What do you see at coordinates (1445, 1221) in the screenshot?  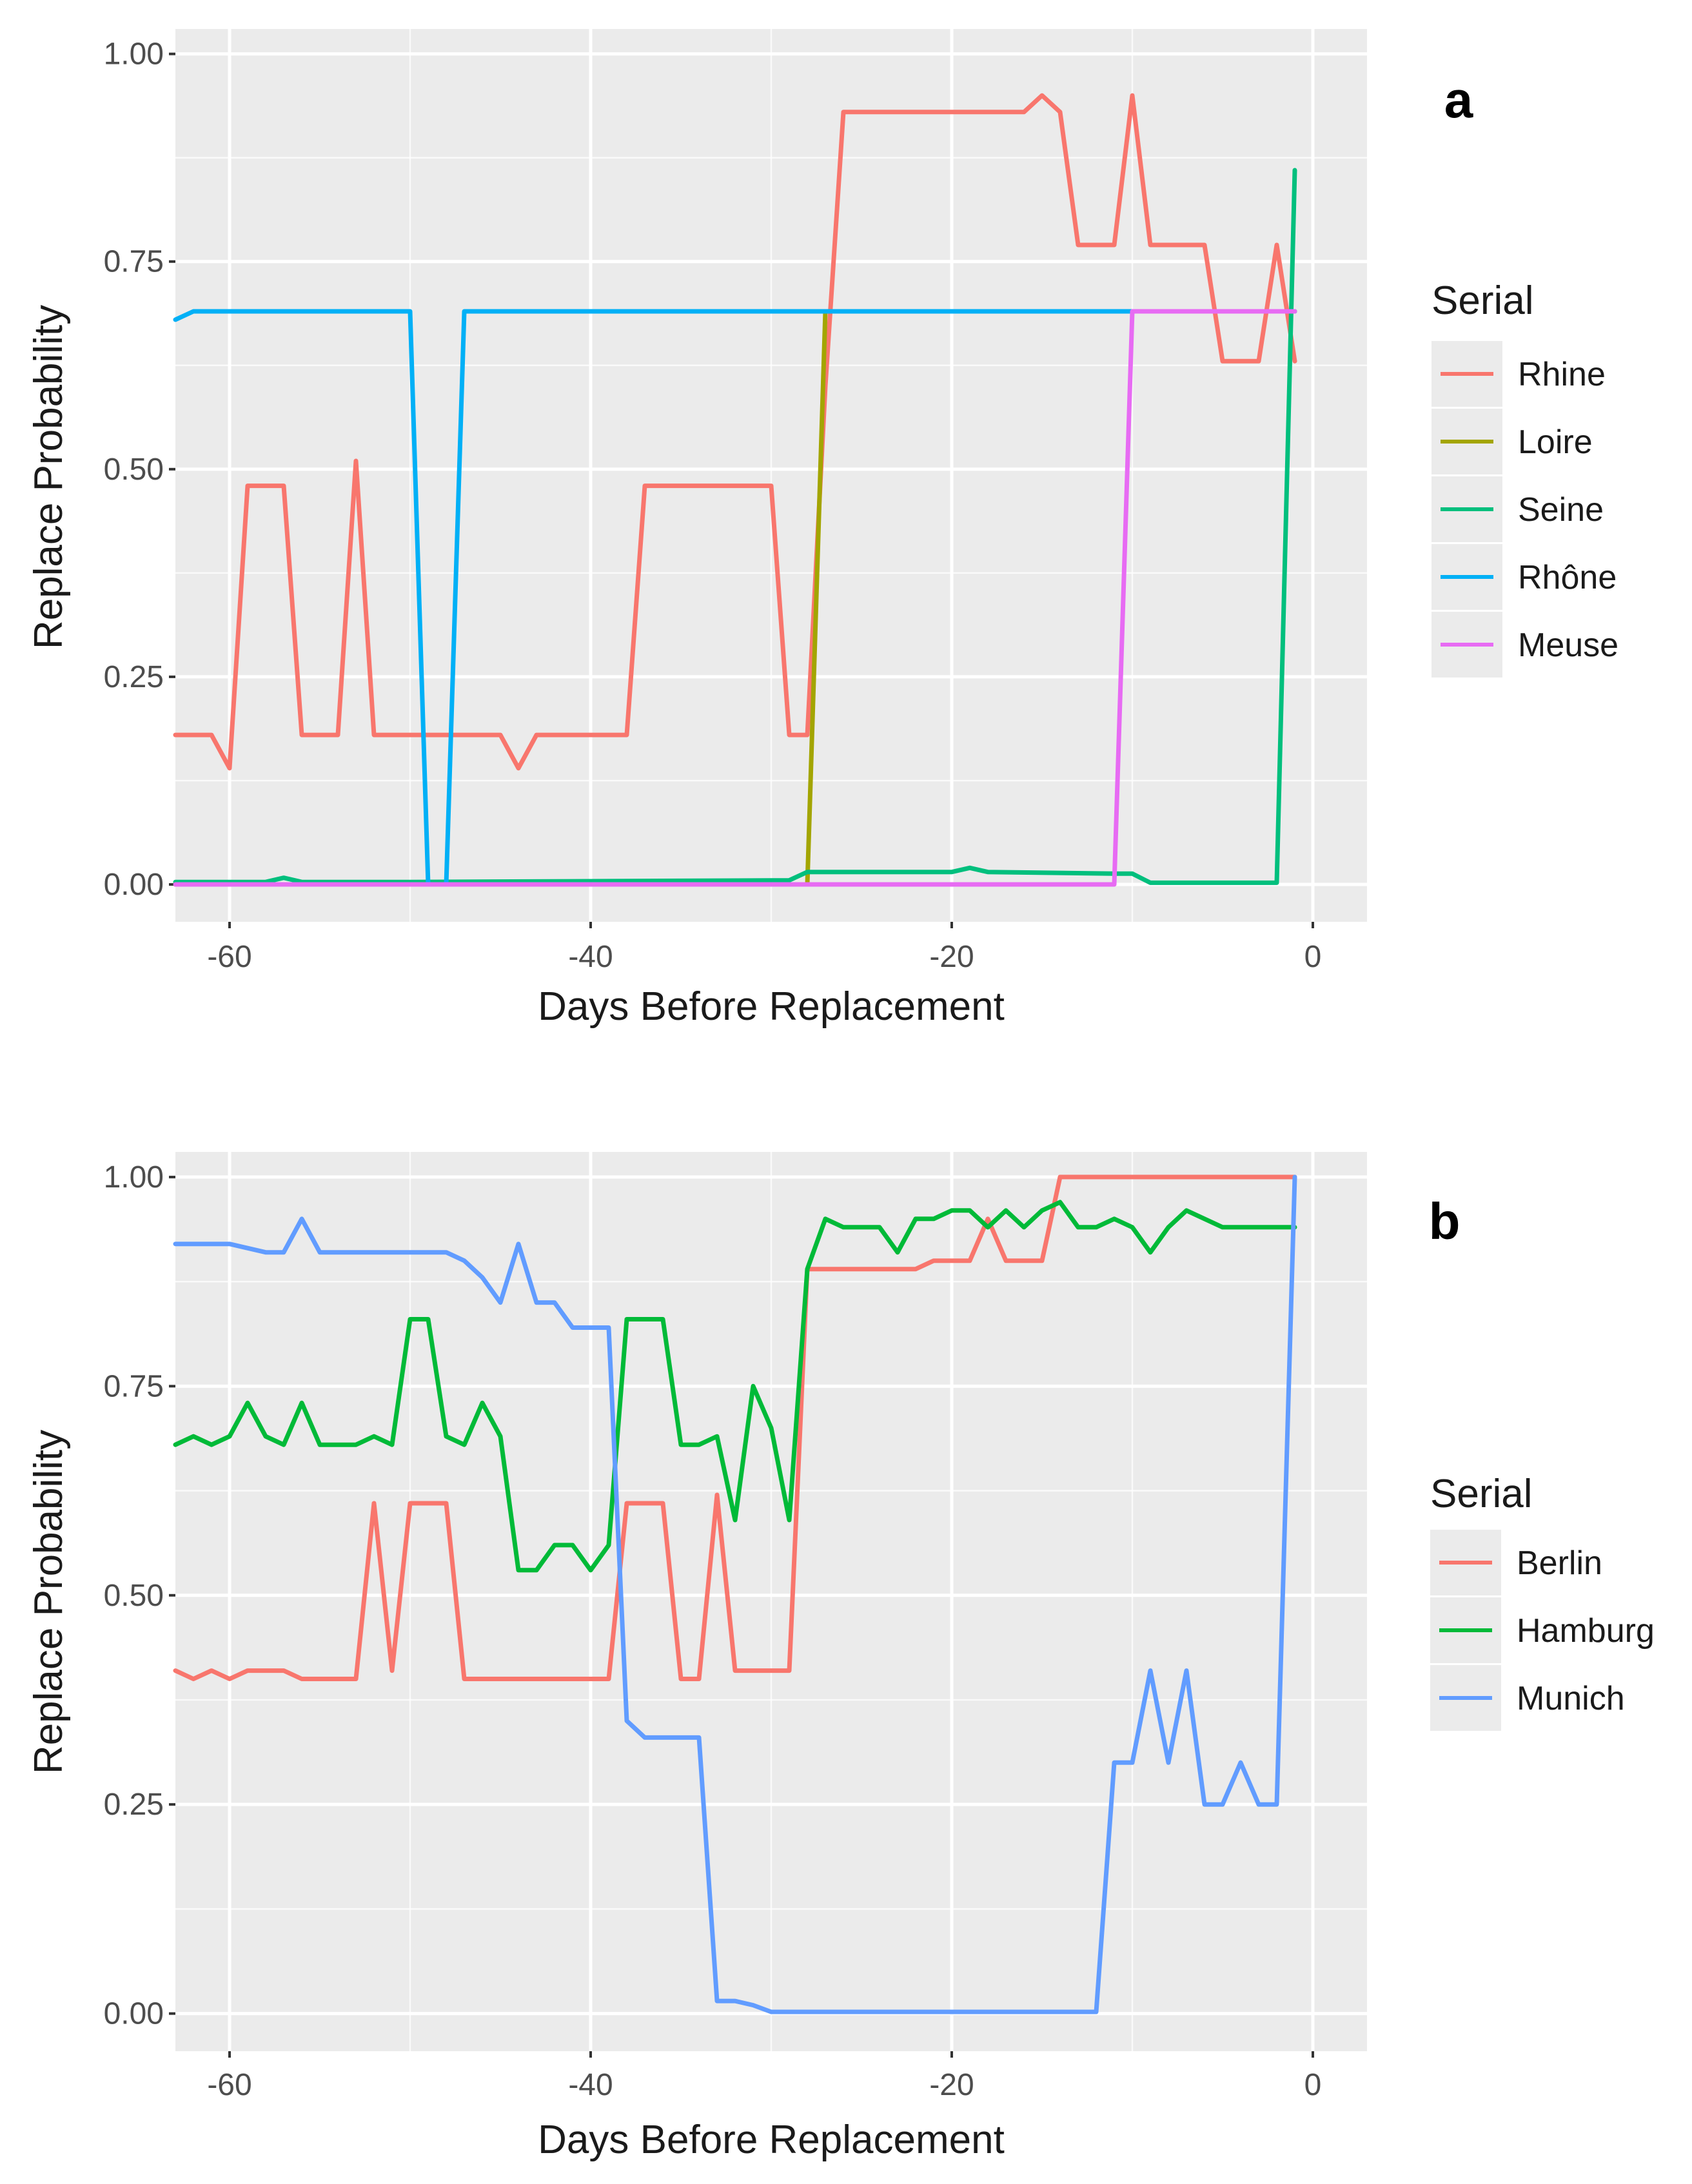 I see `panel-label-b: b` at bounding box center [1445, 1221].